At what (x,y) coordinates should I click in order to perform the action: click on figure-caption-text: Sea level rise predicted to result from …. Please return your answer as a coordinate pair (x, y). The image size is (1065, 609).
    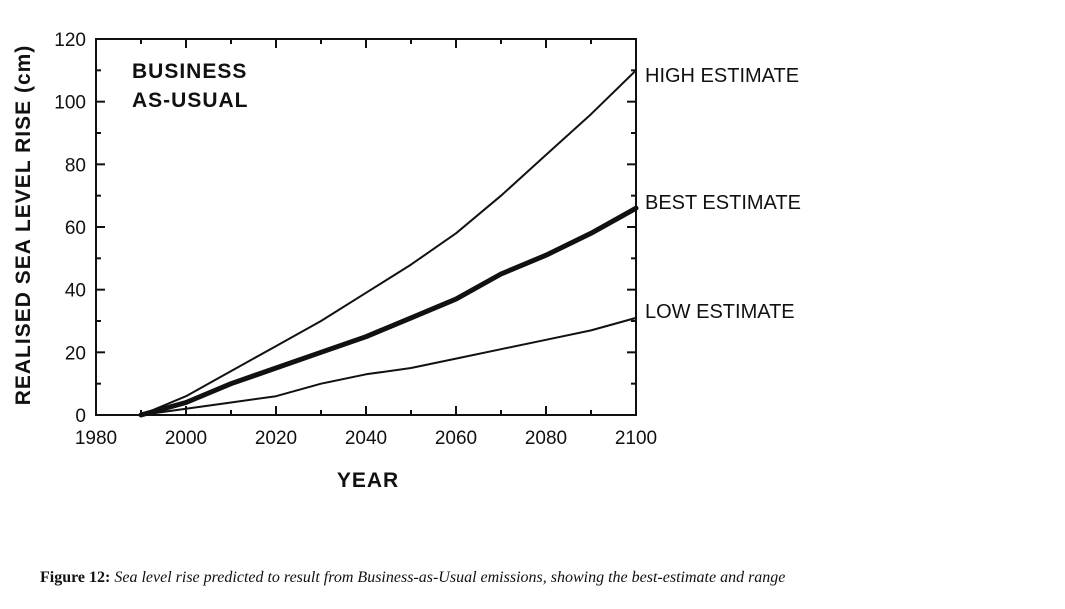
    Looking at the image, I should click on (450, 577).